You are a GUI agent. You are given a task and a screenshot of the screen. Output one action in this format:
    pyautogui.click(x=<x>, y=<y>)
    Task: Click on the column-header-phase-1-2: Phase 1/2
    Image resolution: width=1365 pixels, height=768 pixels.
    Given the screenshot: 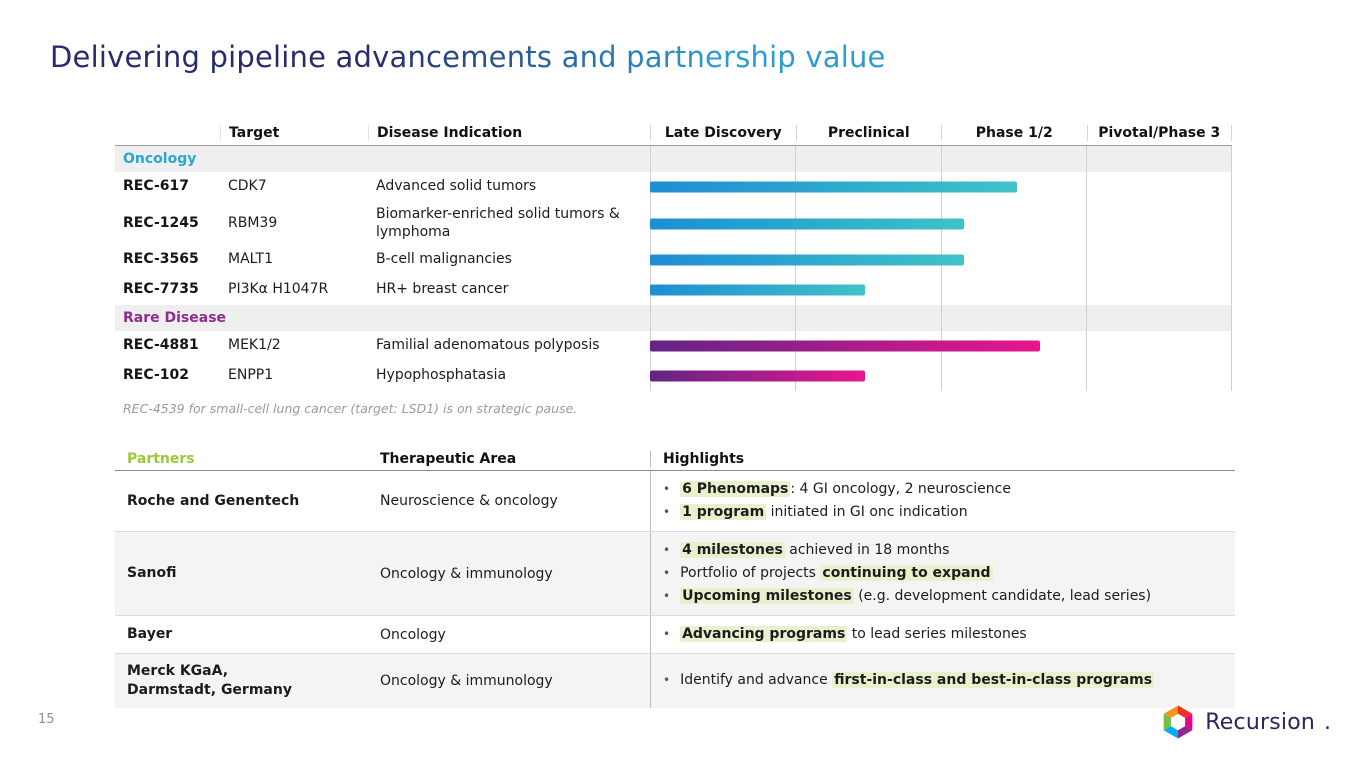 What is the action you would take?
    pyautogui.click(x=1014, y=132)
    